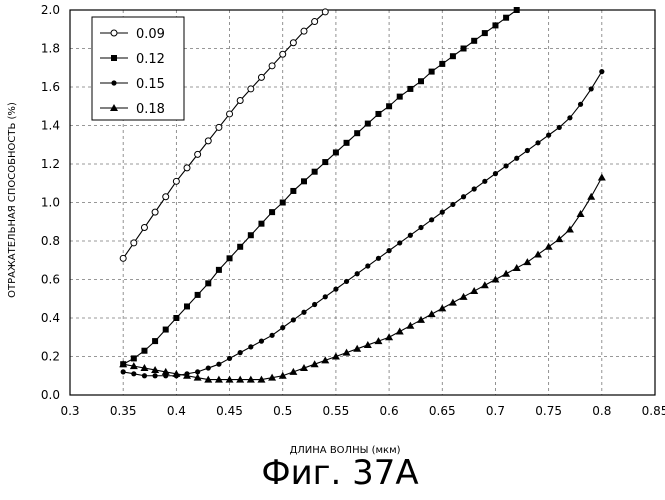  I want to click on x-tick-label: 0.45, so click(229, 411).